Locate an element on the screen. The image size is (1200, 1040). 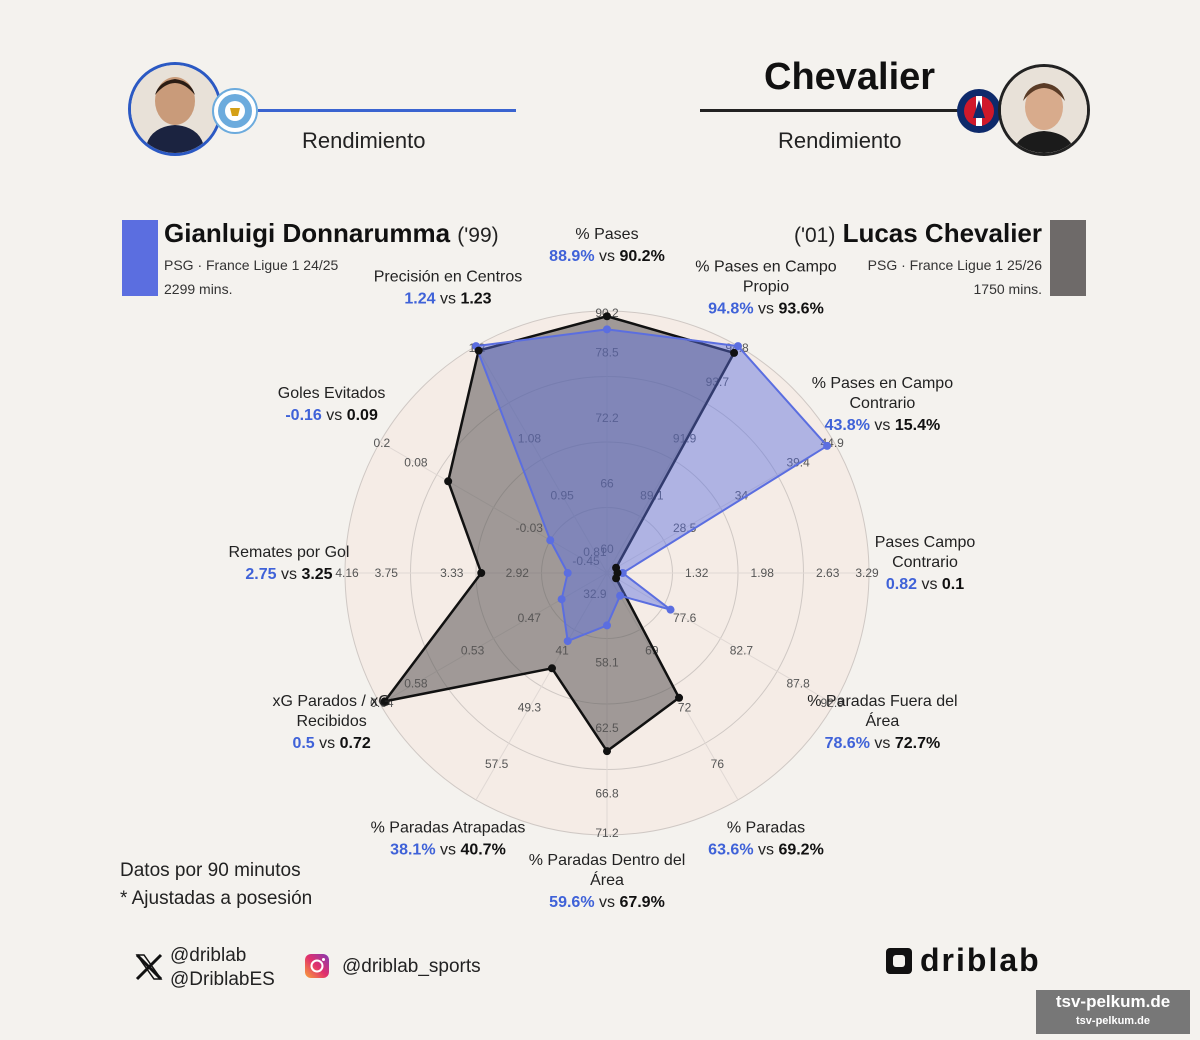
axis-label: xG Parados / xG is located at coordinates (331, 701).